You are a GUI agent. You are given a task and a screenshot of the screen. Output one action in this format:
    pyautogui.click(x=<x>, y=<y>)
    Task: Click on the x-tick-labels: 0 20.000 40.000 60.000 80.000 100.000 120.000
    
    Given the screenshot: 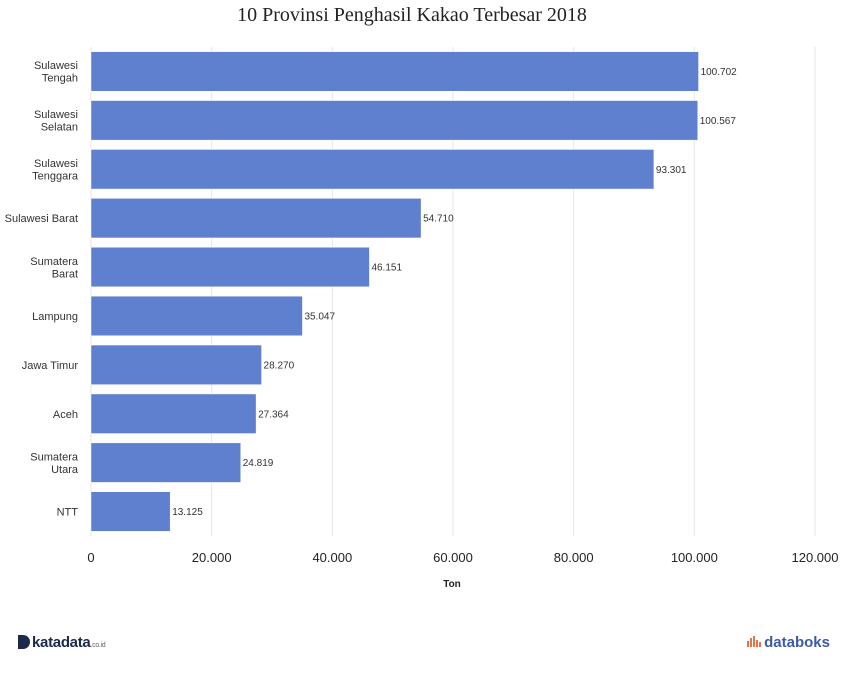 What is the action you would take?
    pyautogui.click(x=462, y=557)
    